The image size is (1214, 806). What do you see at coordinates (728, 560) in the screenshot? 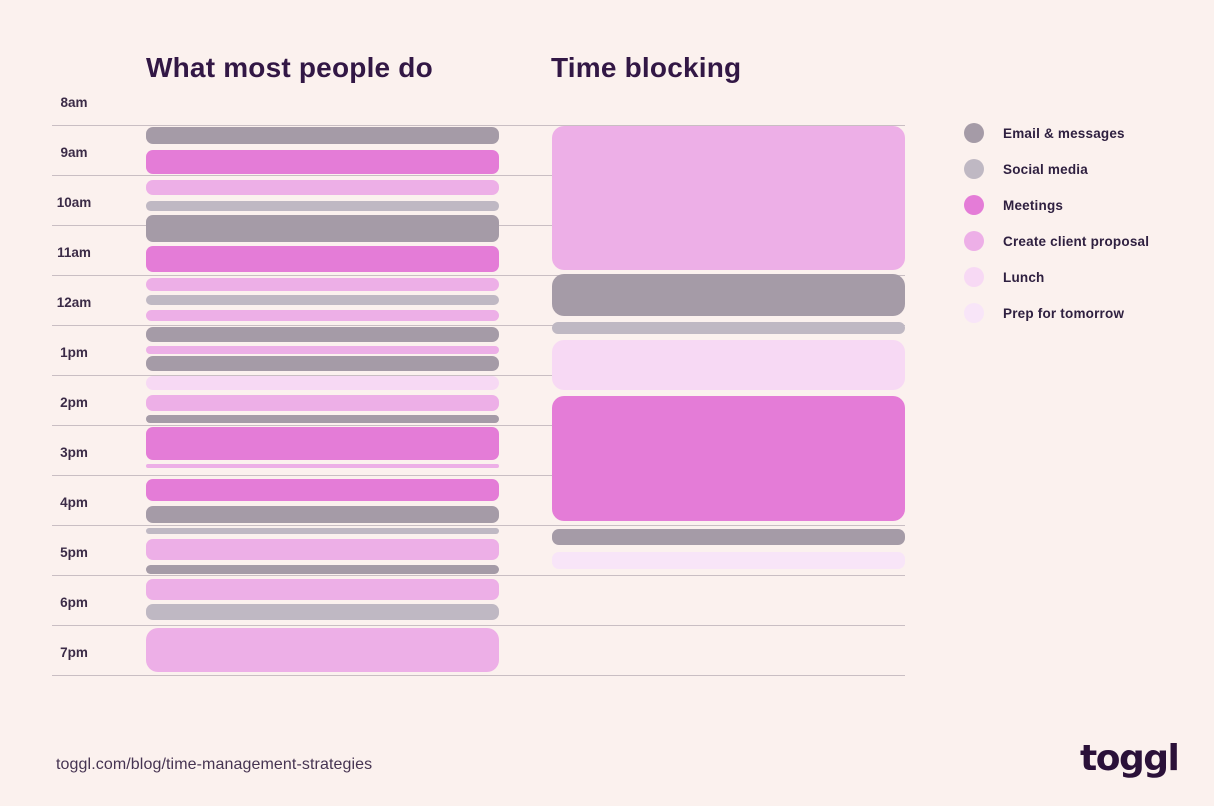
I see `time-block-prep-for-tomorrow` at bounding box center [728, 560].